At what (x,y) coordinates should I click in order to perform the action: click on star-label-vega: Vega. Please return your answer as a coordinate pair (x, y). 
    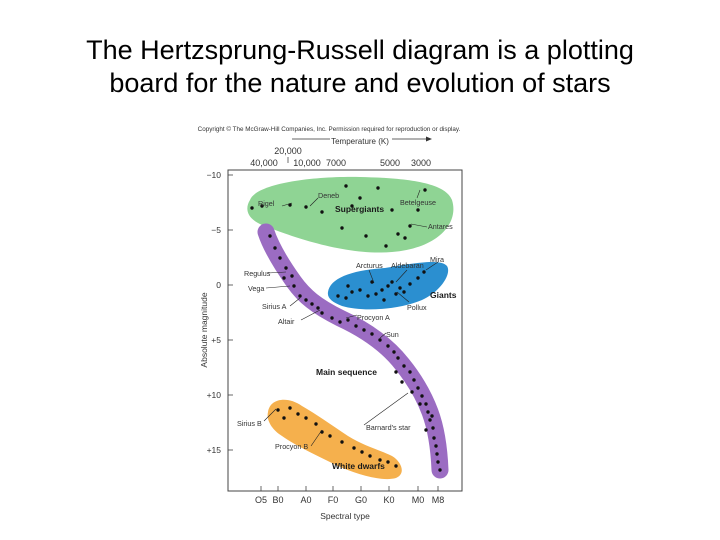
    Looking at the image, I should click on (256, 288).